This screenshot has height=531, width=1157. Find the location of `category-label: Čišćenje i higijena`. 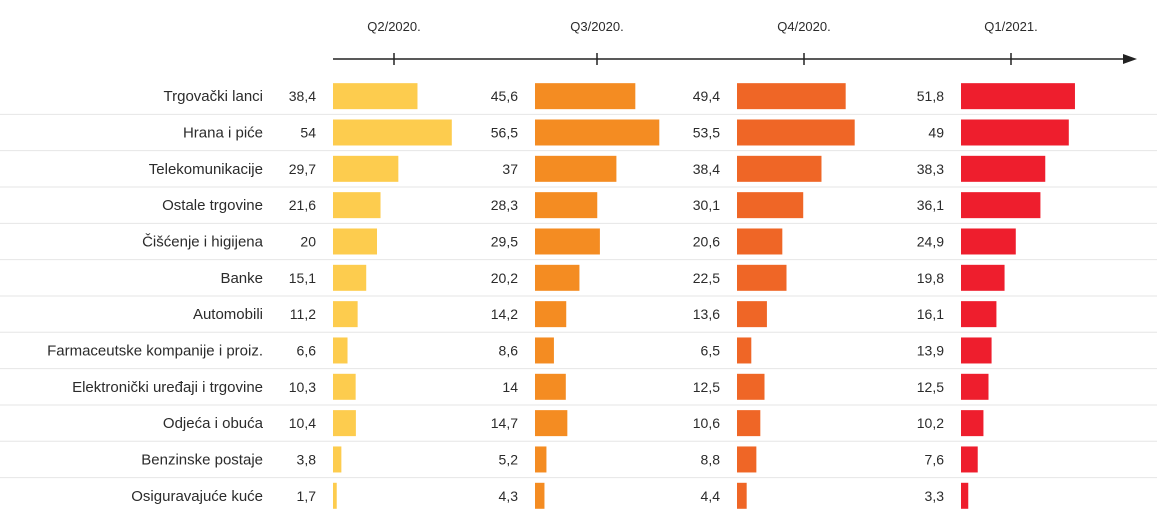

category-label: Čišćenje i higijena is located at coordinates (203, 241).